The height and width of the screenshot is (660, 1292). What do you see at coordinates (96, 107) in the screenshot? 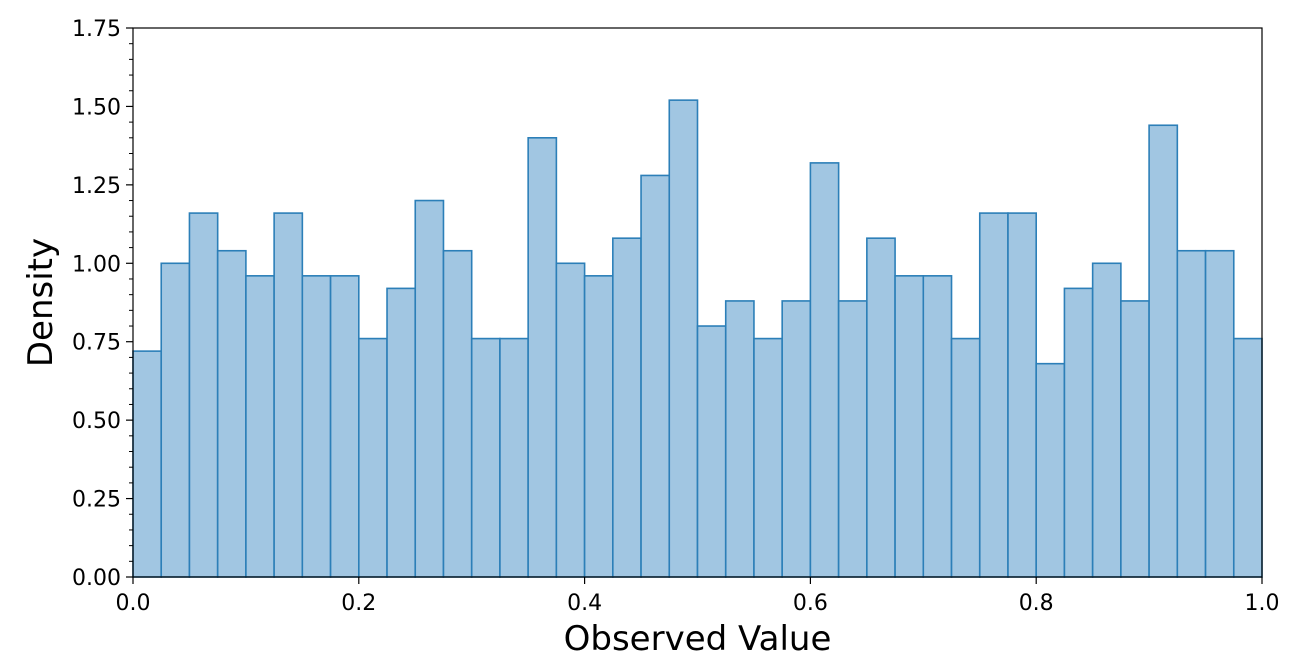
I see `y-tick-label: 1.50` at bounding box center [96, 107].